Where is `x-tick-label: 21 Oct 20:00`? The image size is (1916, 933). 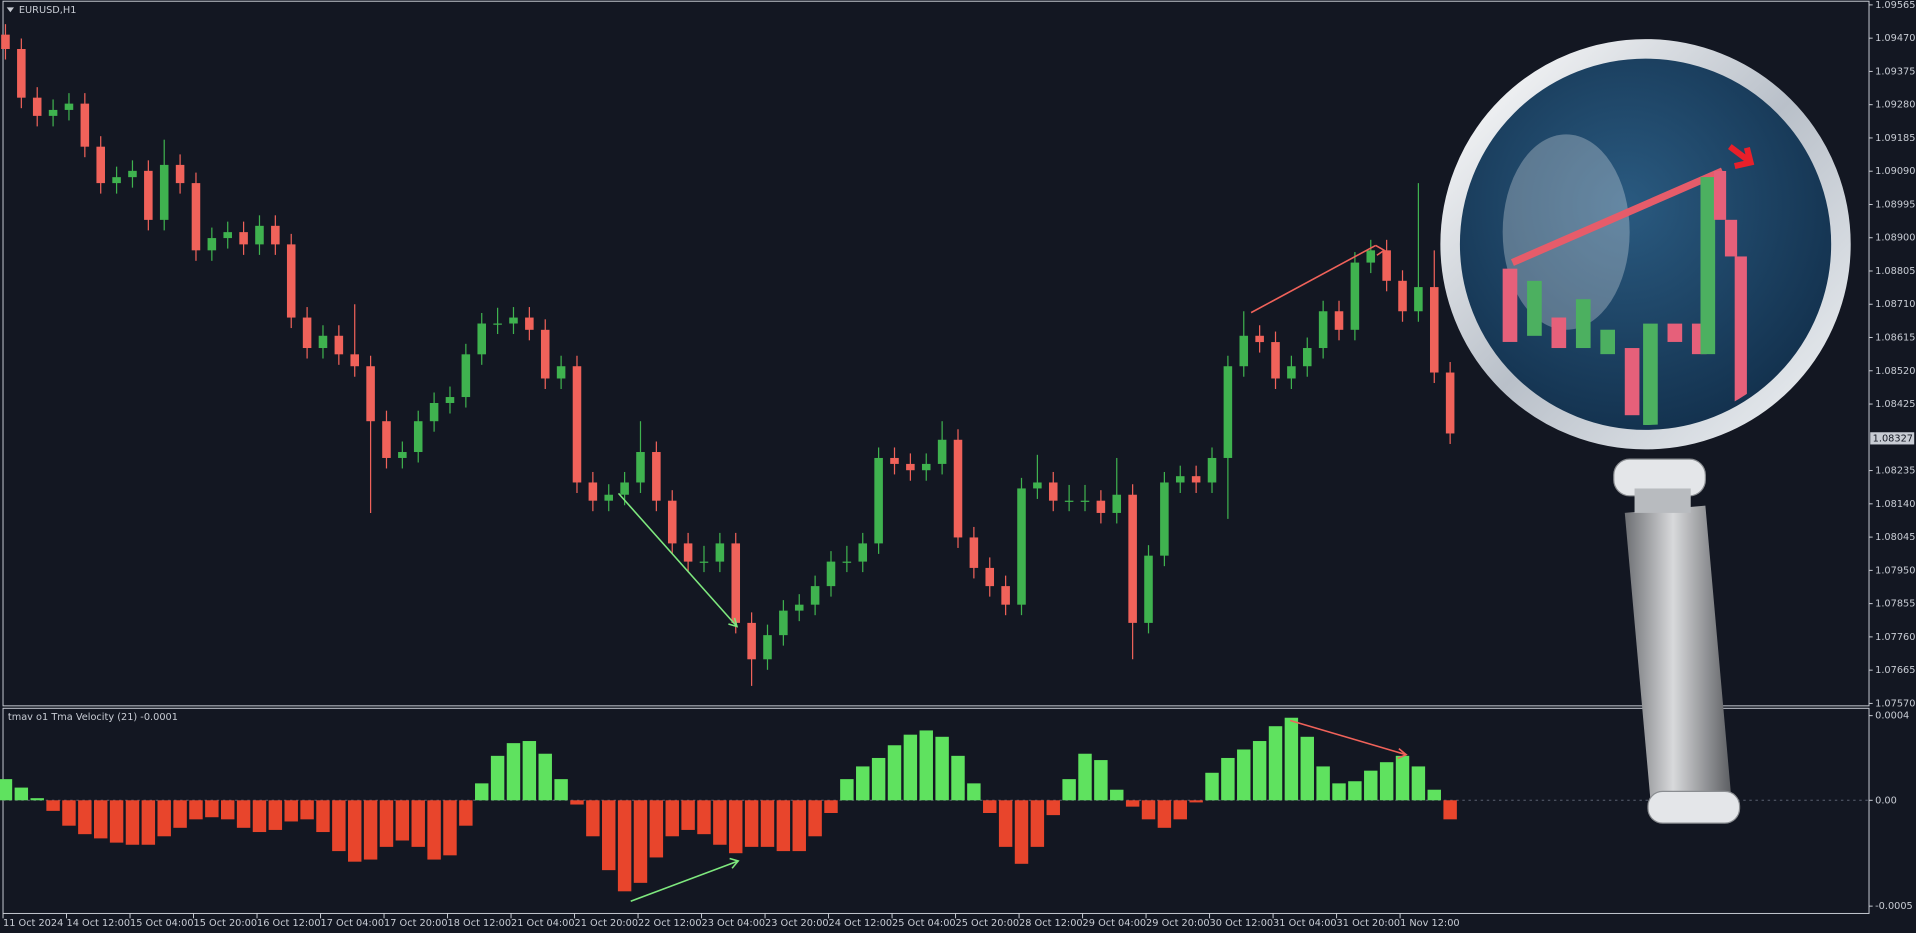
x-tick-label: 21 Oct 20:00 is located at coordinates (607, 923).